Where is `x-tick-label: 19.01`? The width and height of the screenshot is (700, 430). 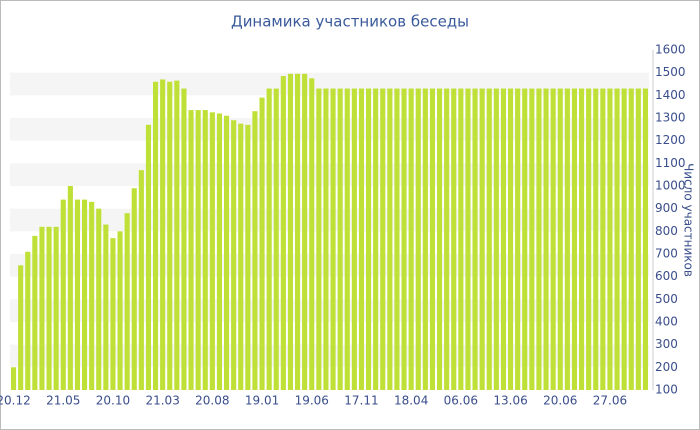
x-tick-label: 19.01 is located at coordinates (262, 401).